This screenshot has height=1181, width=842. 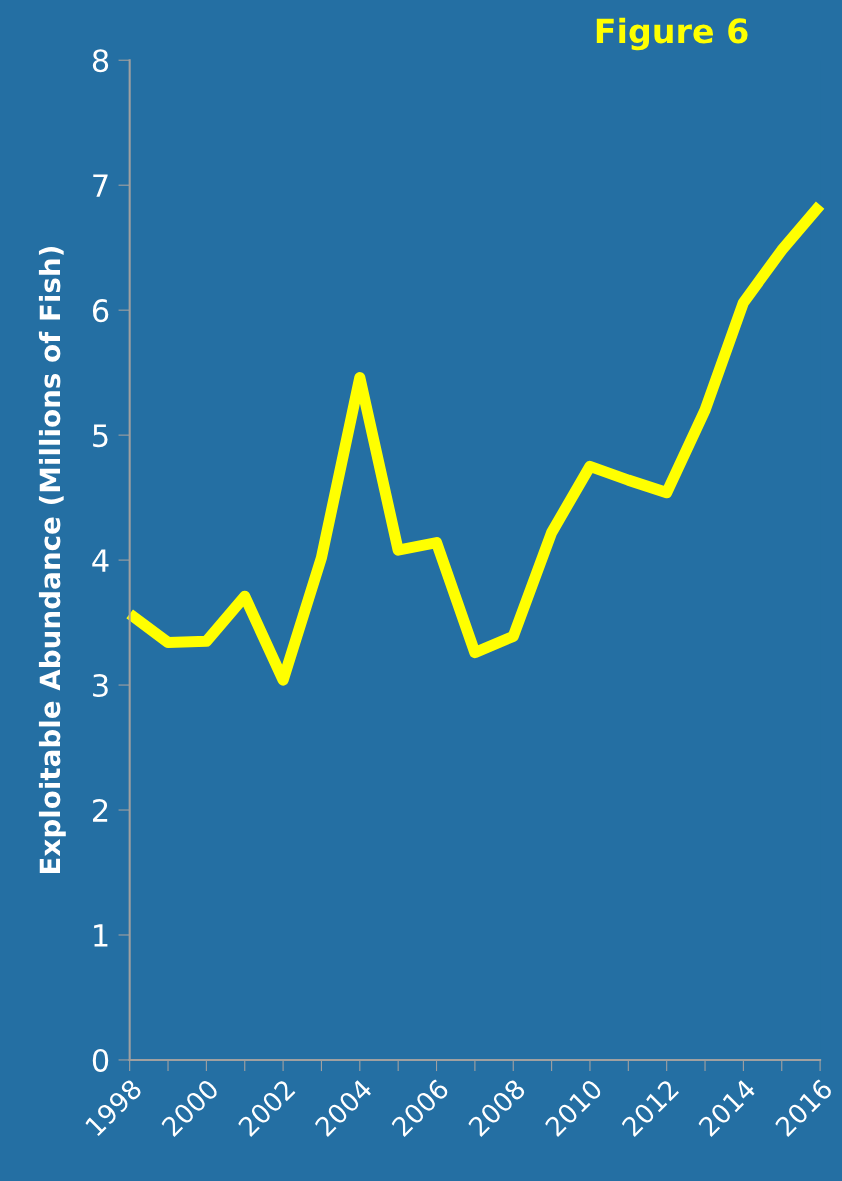 What do you see at coordinates (101, 935) in the screenshot?
I see `y-tick-label: 1` at bounding box center [101, 935].